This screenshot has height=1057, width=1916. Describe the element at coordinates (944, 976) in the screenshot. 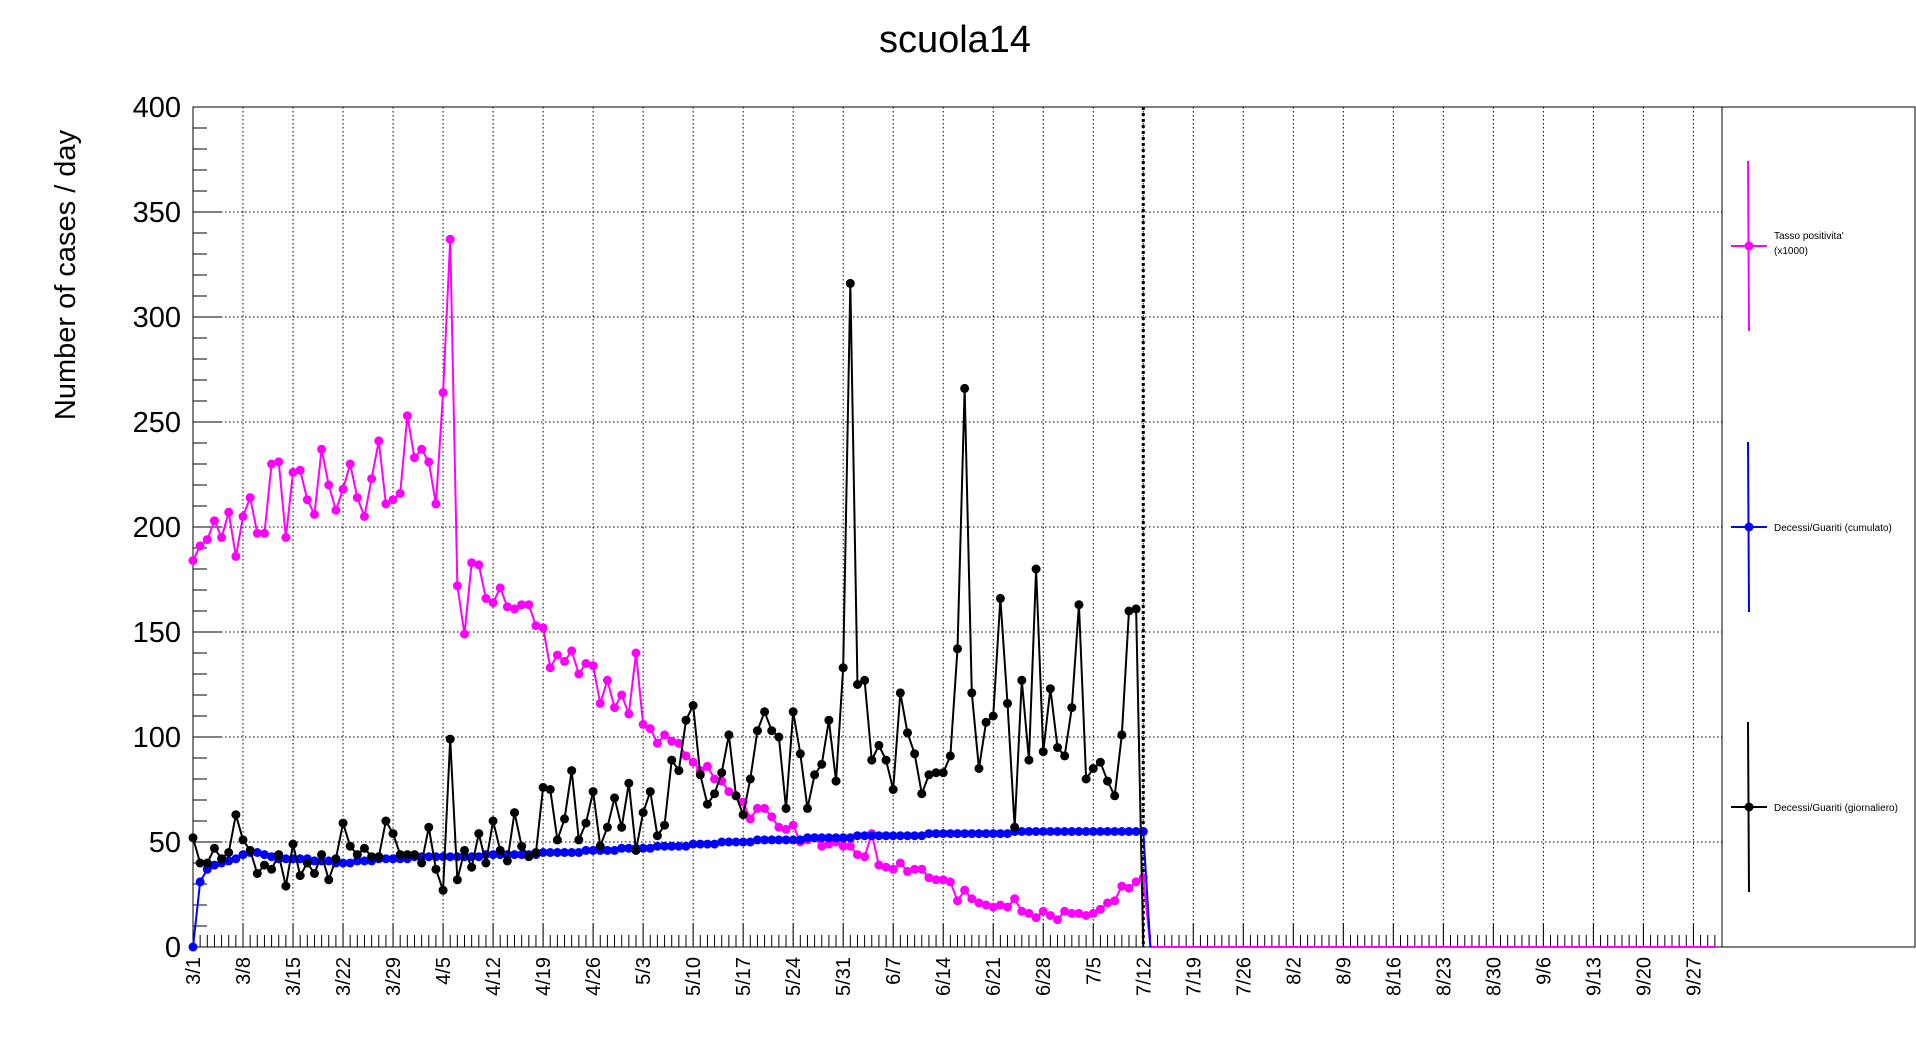

I see `x-tick-label: 6/14` at that location.